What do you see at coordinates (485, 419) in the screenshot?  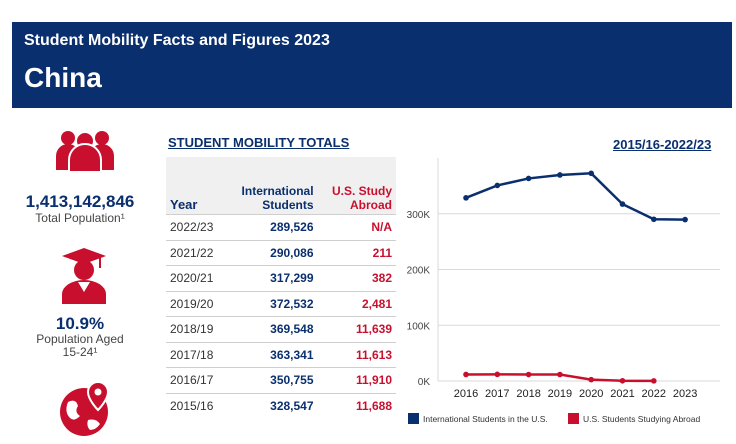 I see `legend-label: International Students in the U.S.` at bounding box center [485, 419].